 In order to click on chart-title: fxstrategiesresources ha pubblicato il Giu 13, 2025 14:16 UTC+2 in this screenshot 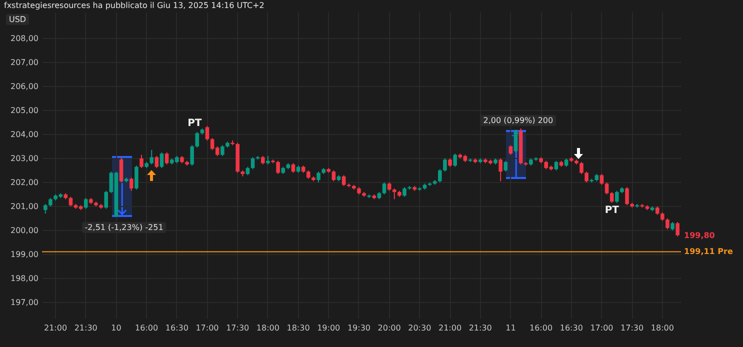, I will do `click(134, 5)`.